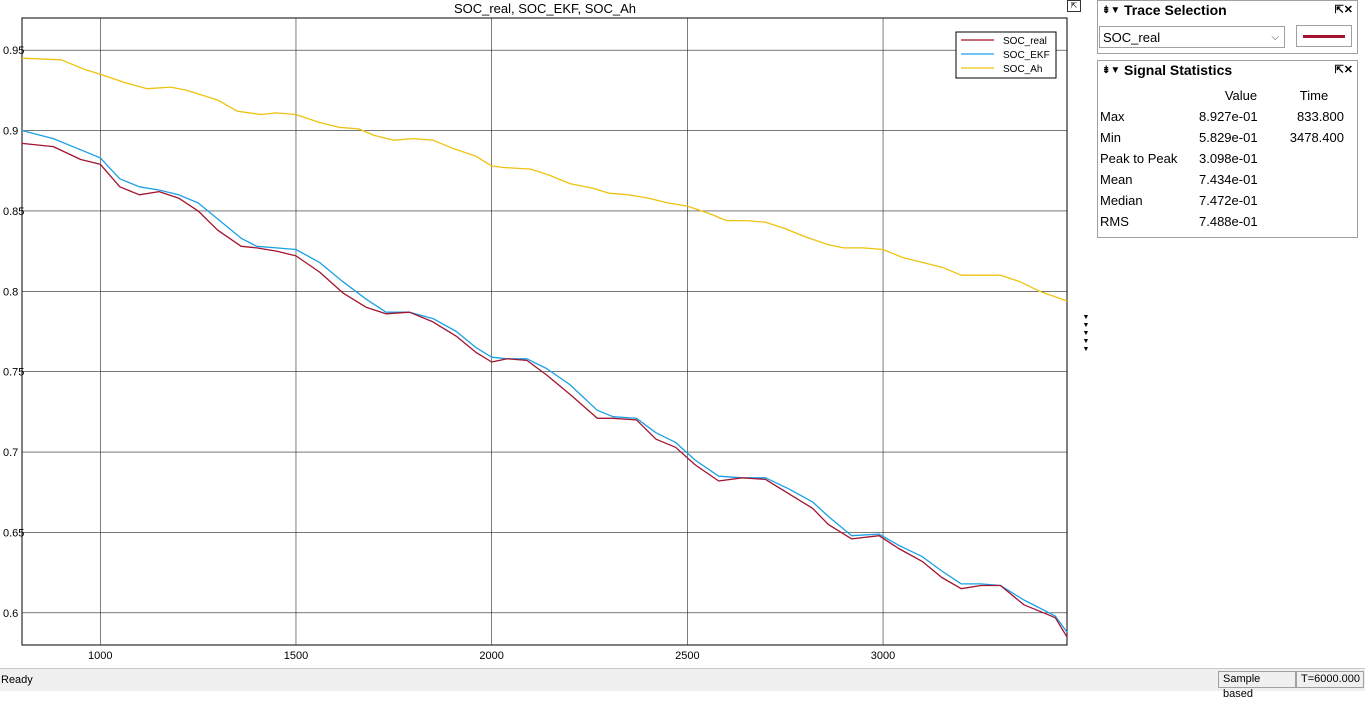 This screenshot has height=702, width=1365. I want to click on x-tick-label: 3000, so click(883, 656).